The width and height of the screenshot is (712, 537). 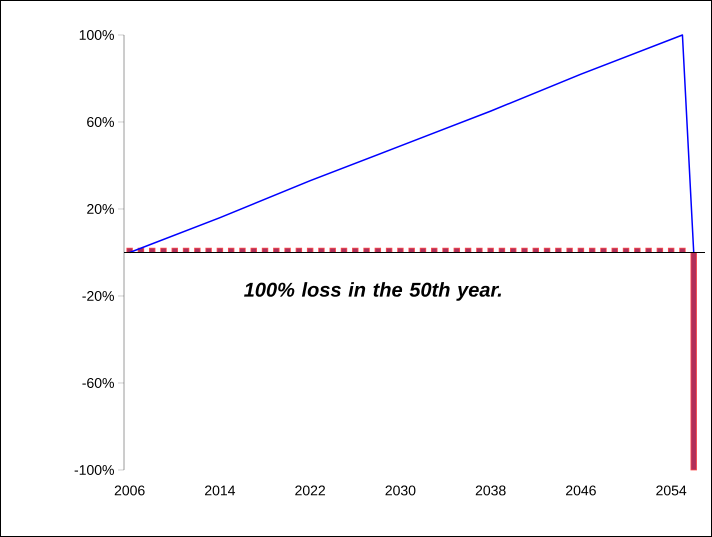 What do you see at coordinates (100, 209) in the screenshot?
I see `y-tick-label: 20%` at bounding box center [100, 209].